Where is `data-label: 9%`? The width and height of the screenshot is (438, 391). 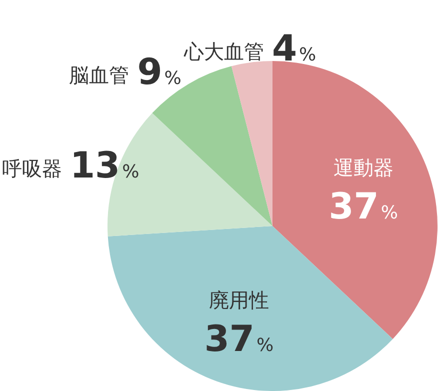
data-label: 9% is located at coordinates (159, 72).